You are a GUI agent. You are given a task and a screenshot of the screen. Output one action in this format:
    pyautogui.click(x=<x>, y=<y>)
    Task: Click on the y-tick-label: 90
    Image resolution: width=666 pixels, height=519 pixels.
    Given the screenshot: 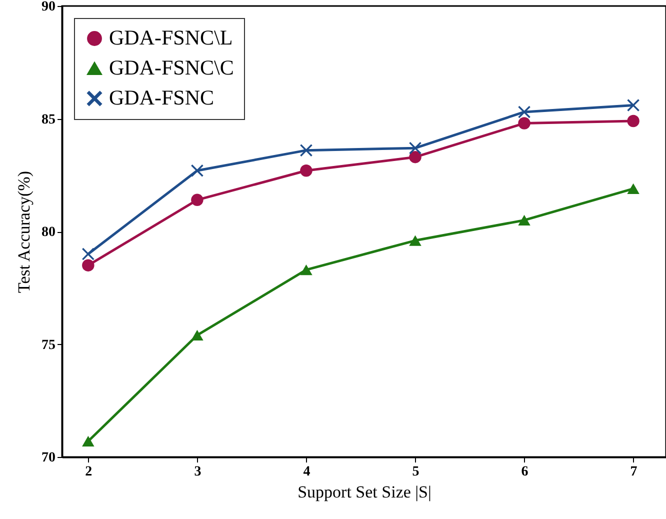 What is the action you would take?
    pyautogui.click(x=49, y=7)
    